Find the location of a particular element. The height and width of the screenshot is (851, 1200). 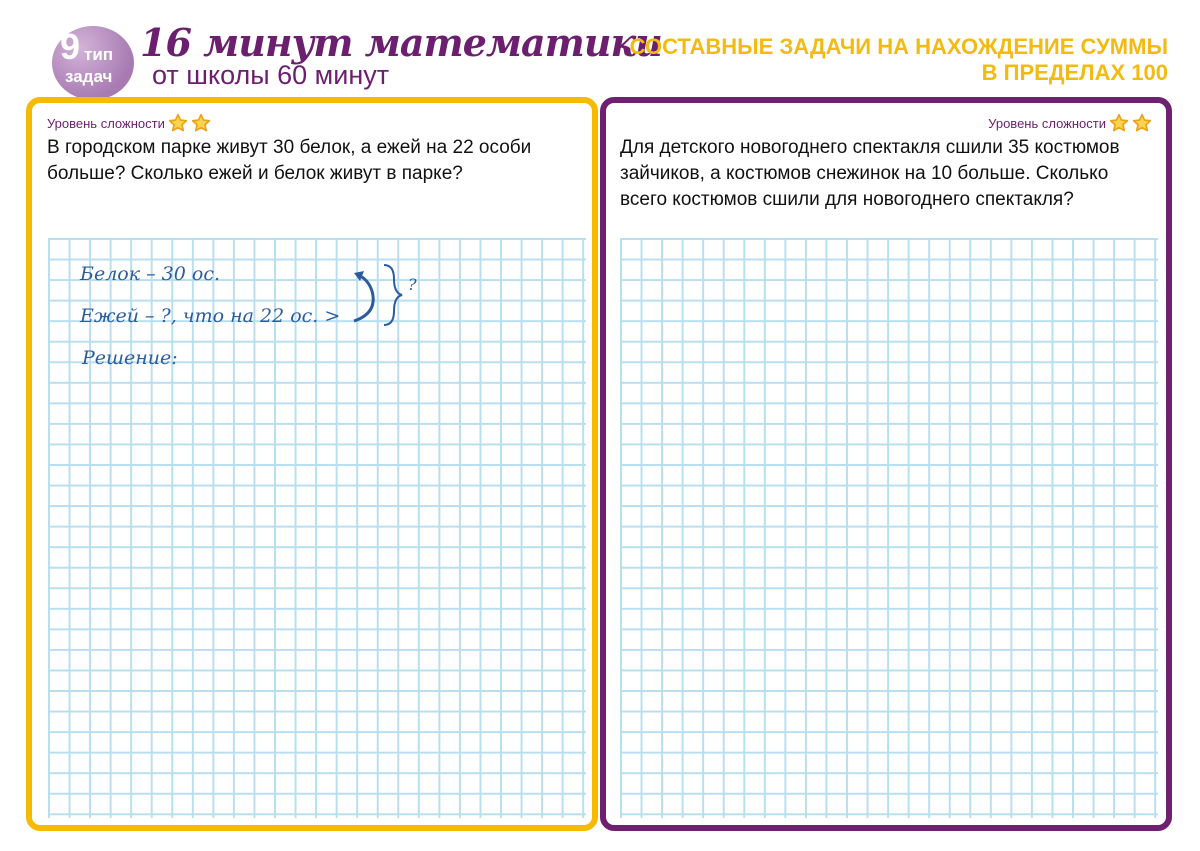

brace-arrow-icon is located at coordinates (378, 295).